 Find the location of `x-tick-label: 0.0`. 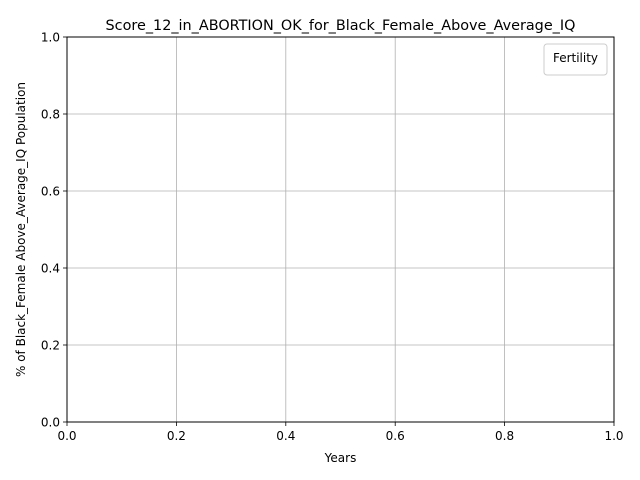

x-tick-label: 0.0 is located at coordinates (66, 436).